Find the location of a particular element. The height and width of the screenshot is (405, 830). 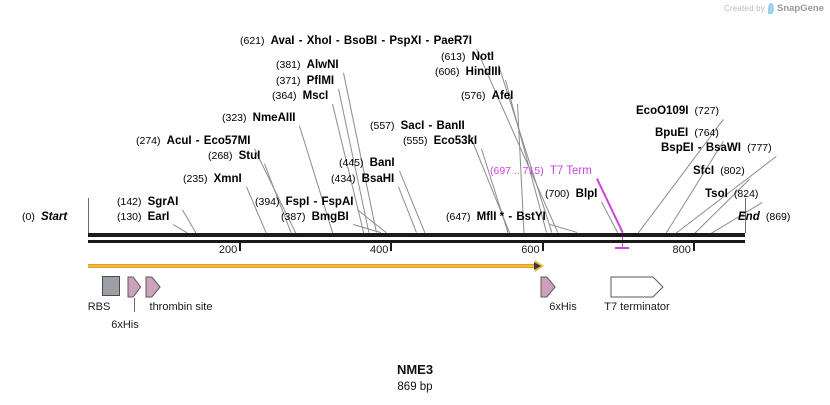

feature-label-6xhis-c: 6xHis is located at coordinates (563, 307).